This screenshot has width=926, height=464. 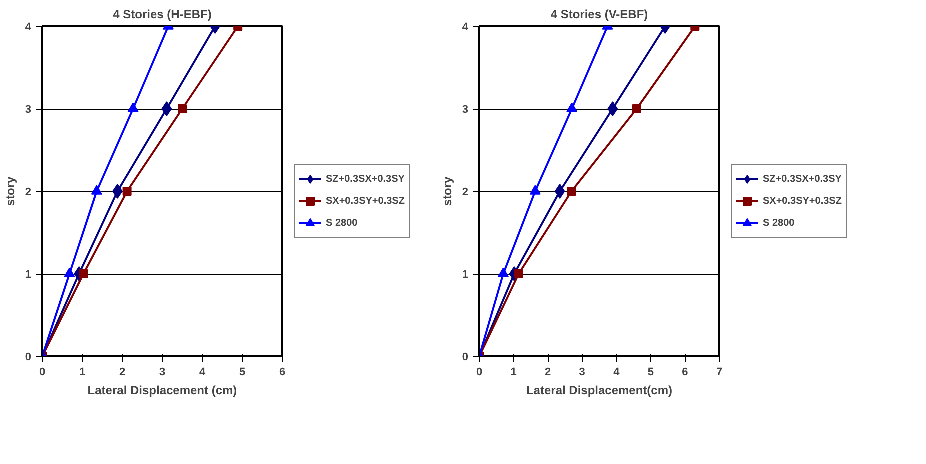 What do you see at coordinates (599, 391) in the screenshot?
I see `x-axis-title: Lateral Displacement(cm)` at bounding box center [599, 391].